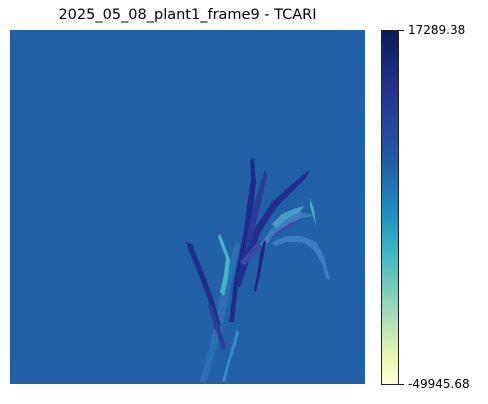  What do you see at coordinates (401, 384) in the screenshot?
I see `colorbar-min-tick` at bounding box center [401, 384].